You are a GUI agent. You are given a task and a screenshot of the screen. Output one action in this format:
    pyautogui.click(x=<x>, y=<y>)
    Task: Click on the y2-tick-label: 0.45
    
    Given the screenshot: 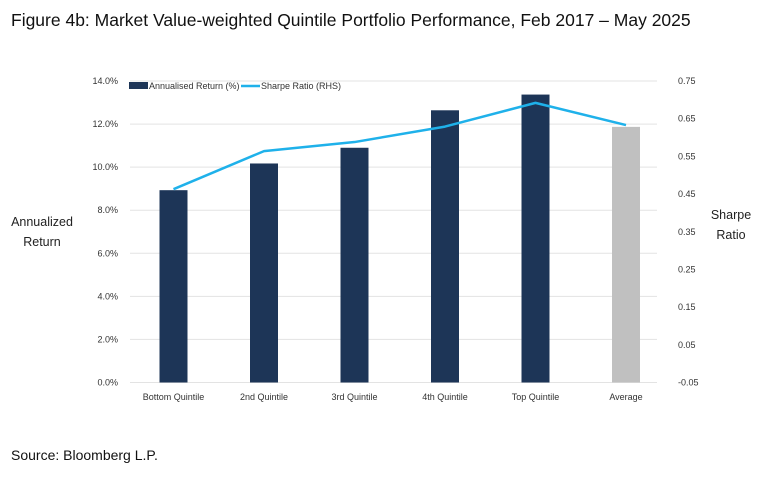 What is the action you would take?
    pyautogui.click(x=687, y=194)
    